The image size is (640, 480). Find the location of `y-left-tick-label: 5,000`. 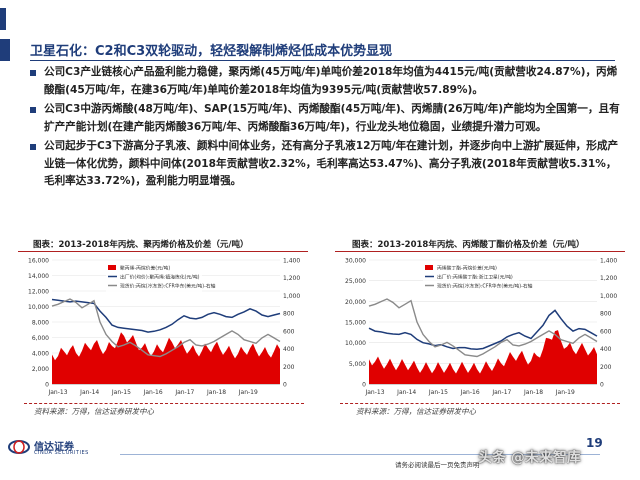

y-left-tick-label: 5,000 is located at coordinates (357, 364).